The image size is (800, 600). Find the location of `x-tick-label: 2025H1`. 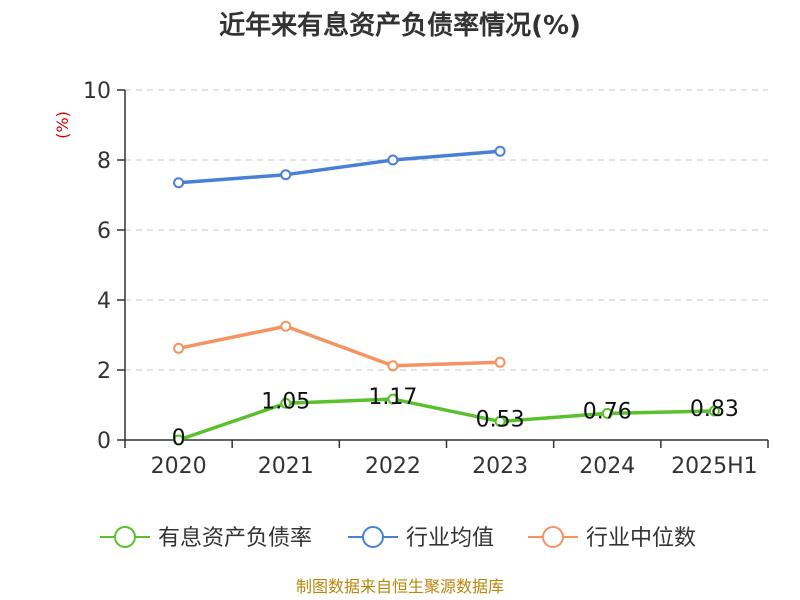

x-tick-label: 2025H1 is located at coordinates (714, 466).